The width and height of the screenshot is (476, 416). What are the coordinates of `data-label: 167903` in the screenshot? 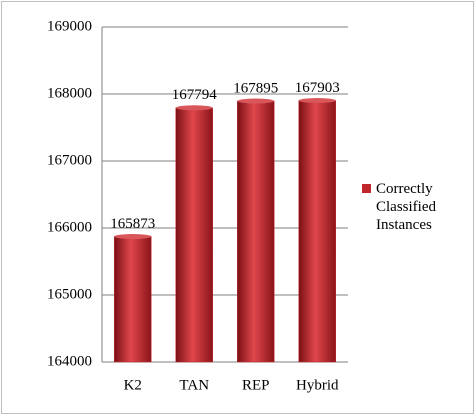 It's located at (317, 88).